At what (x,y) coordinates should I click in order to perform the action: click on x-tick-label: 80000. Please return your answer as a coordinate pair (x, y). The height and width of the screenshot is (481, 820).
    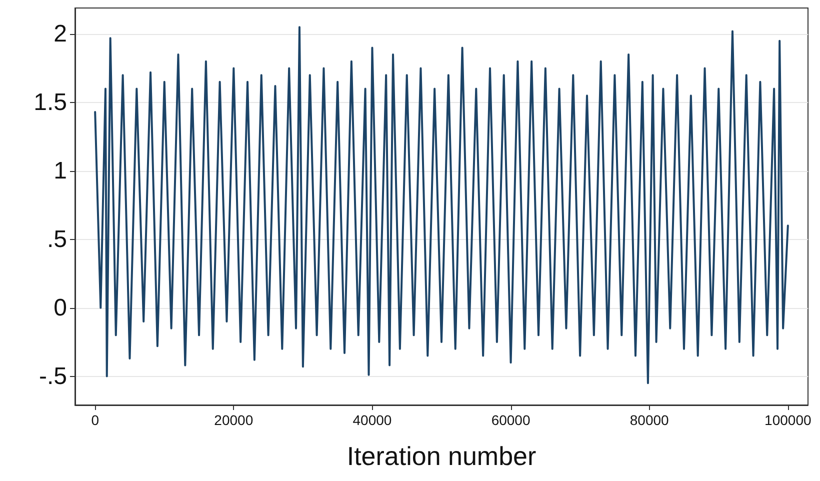
    Looking at the image, I should click on (650, 420).